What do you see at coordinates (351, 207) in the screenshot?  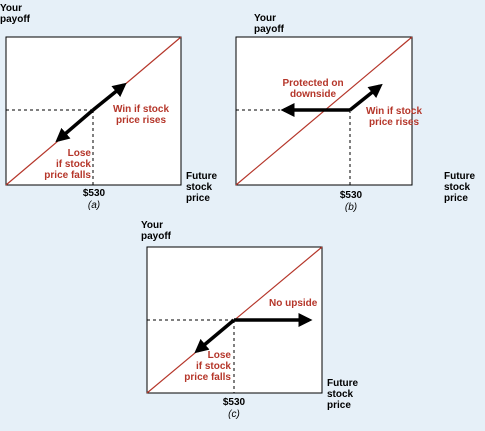 I see `panel-b-caption: (b)` at bounding box center [351, 207].